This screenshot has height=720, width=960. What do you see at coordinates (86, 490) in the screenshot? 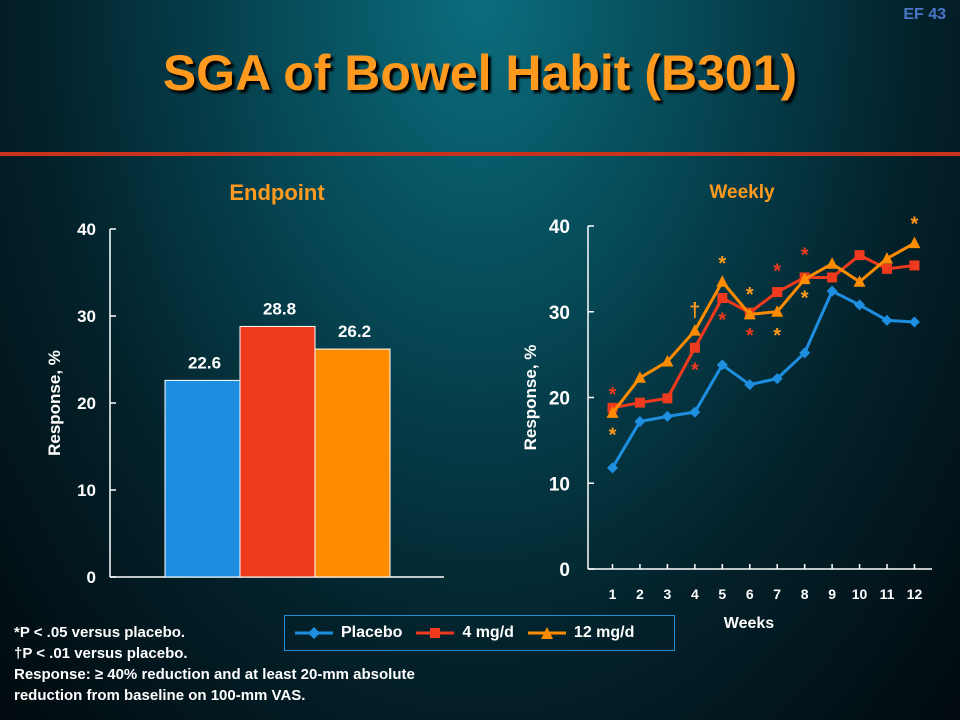
I see `endpoint-y-tick-label: 10` at bounding box center [86, 490].